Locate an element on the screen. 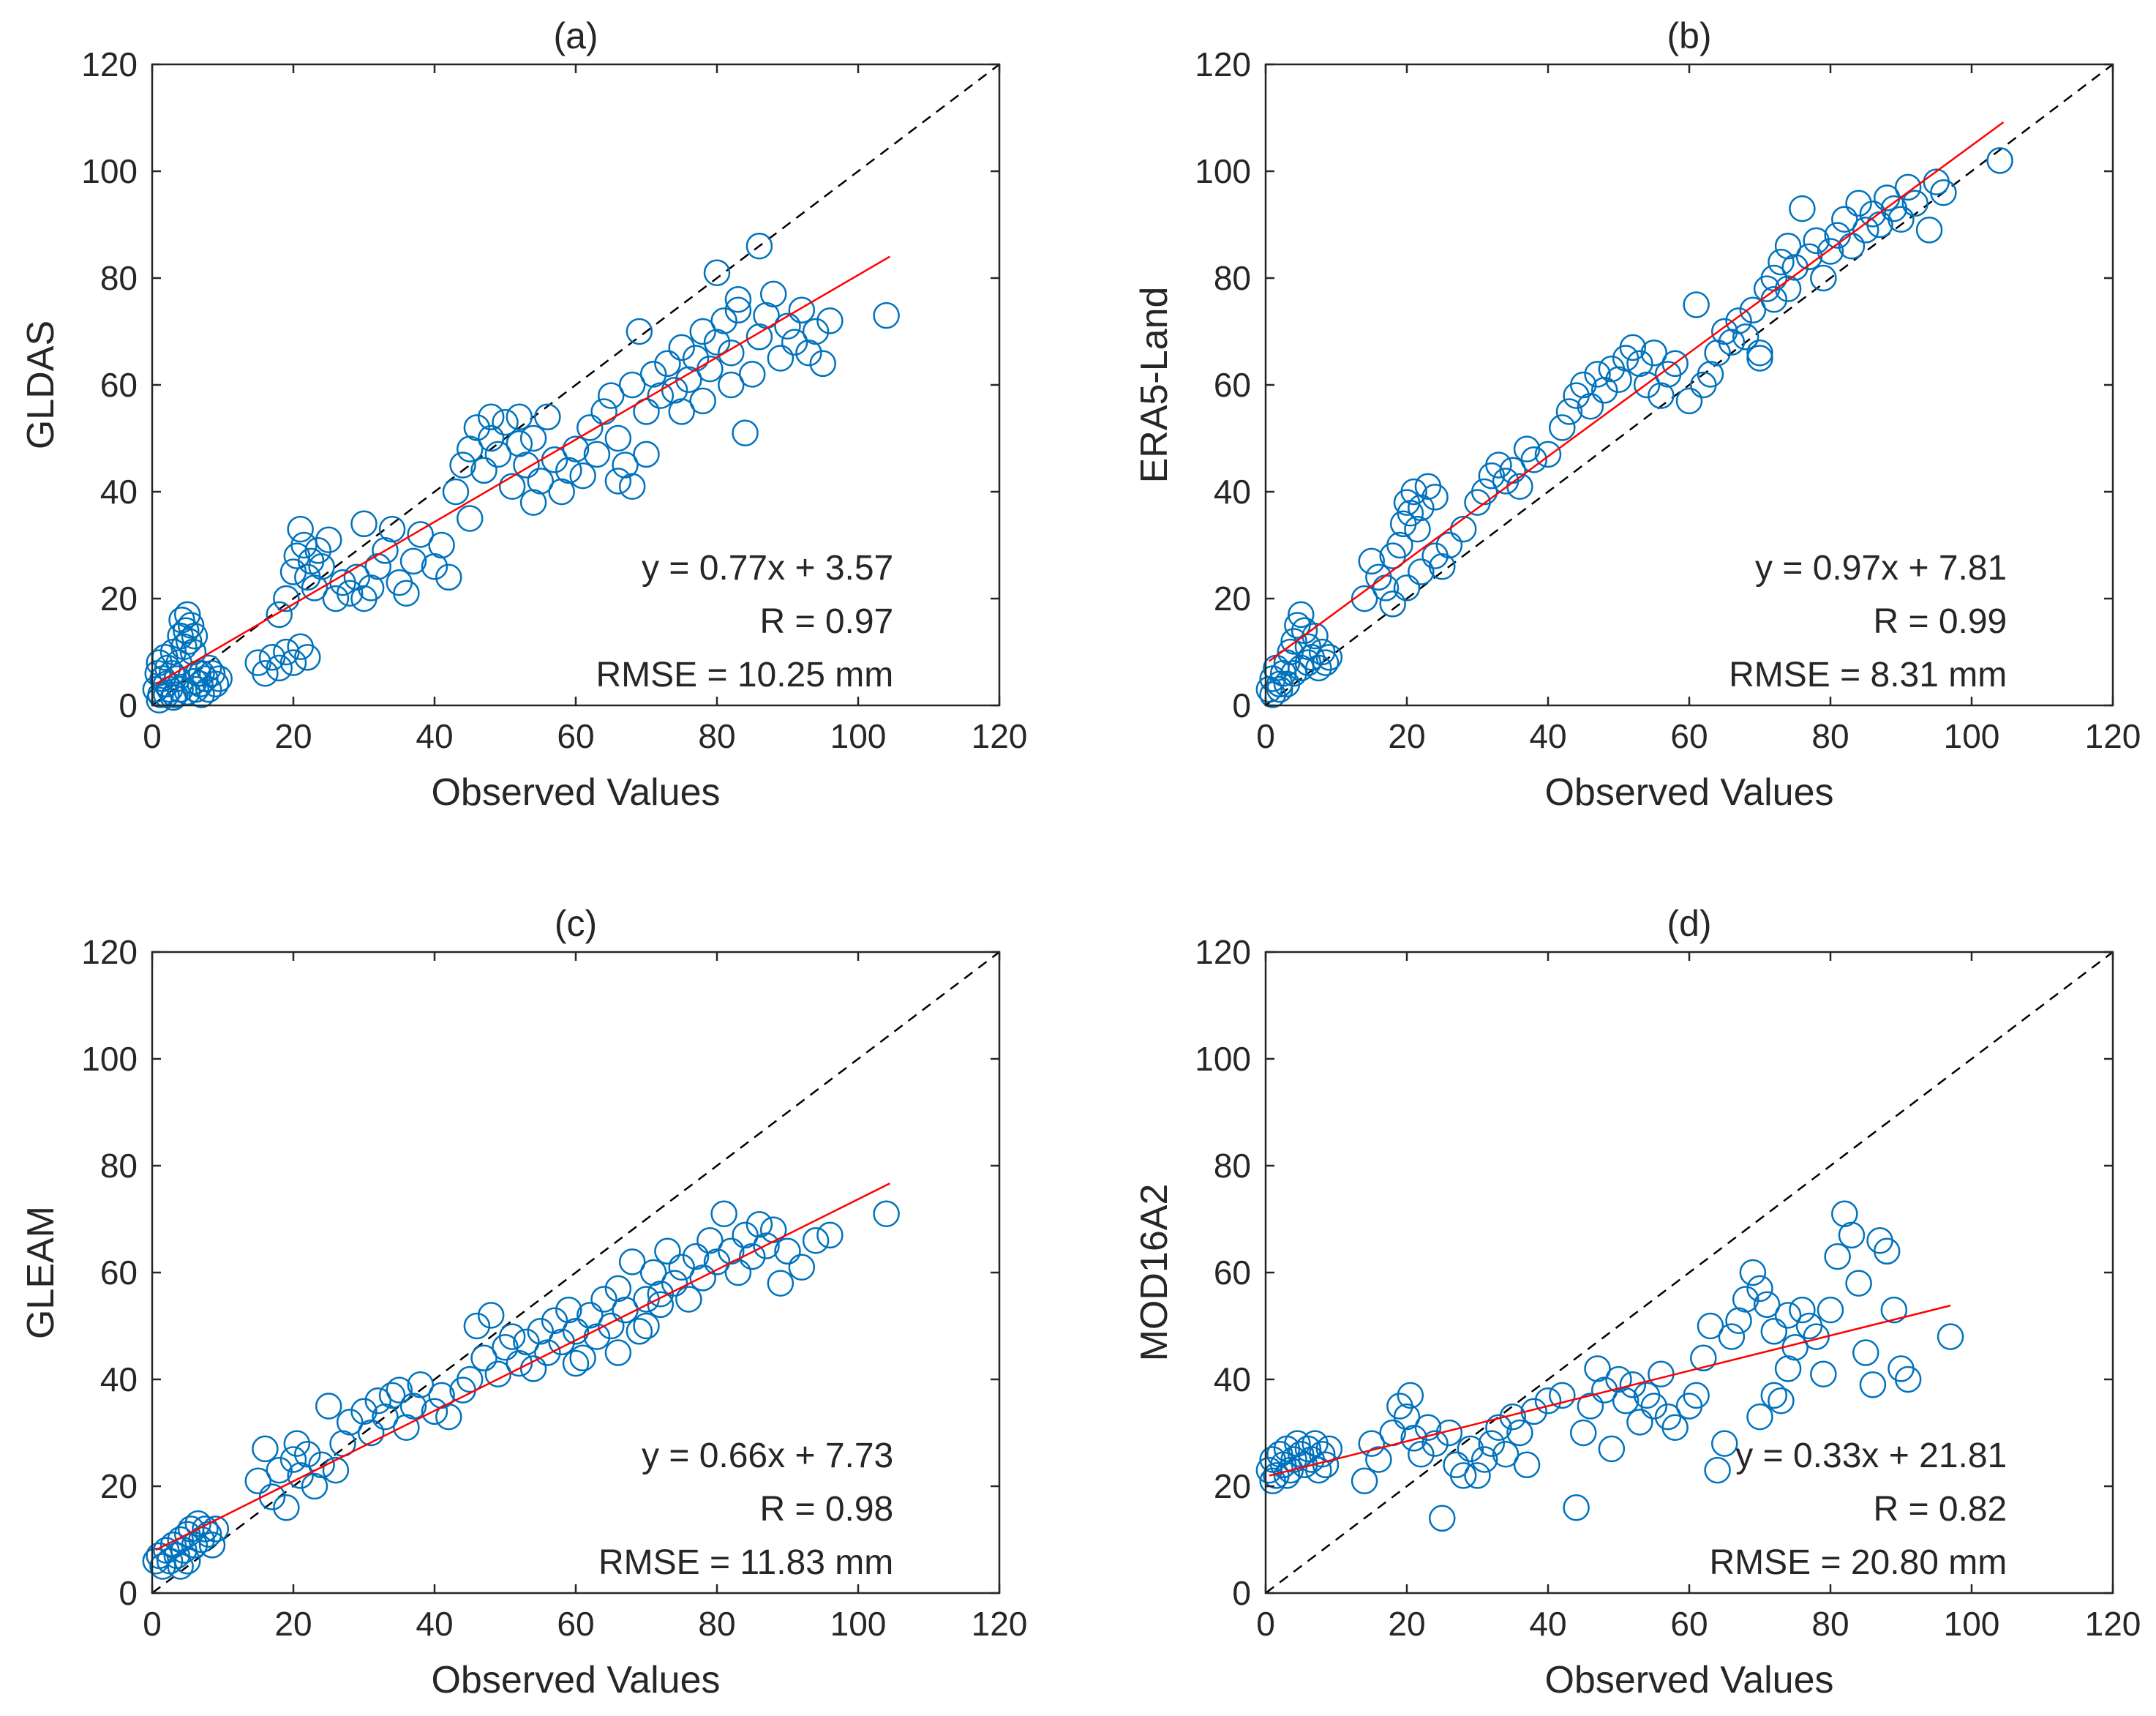  equation-label: y = 0.66x + 7.73 is located at coordinates (767, 1455).